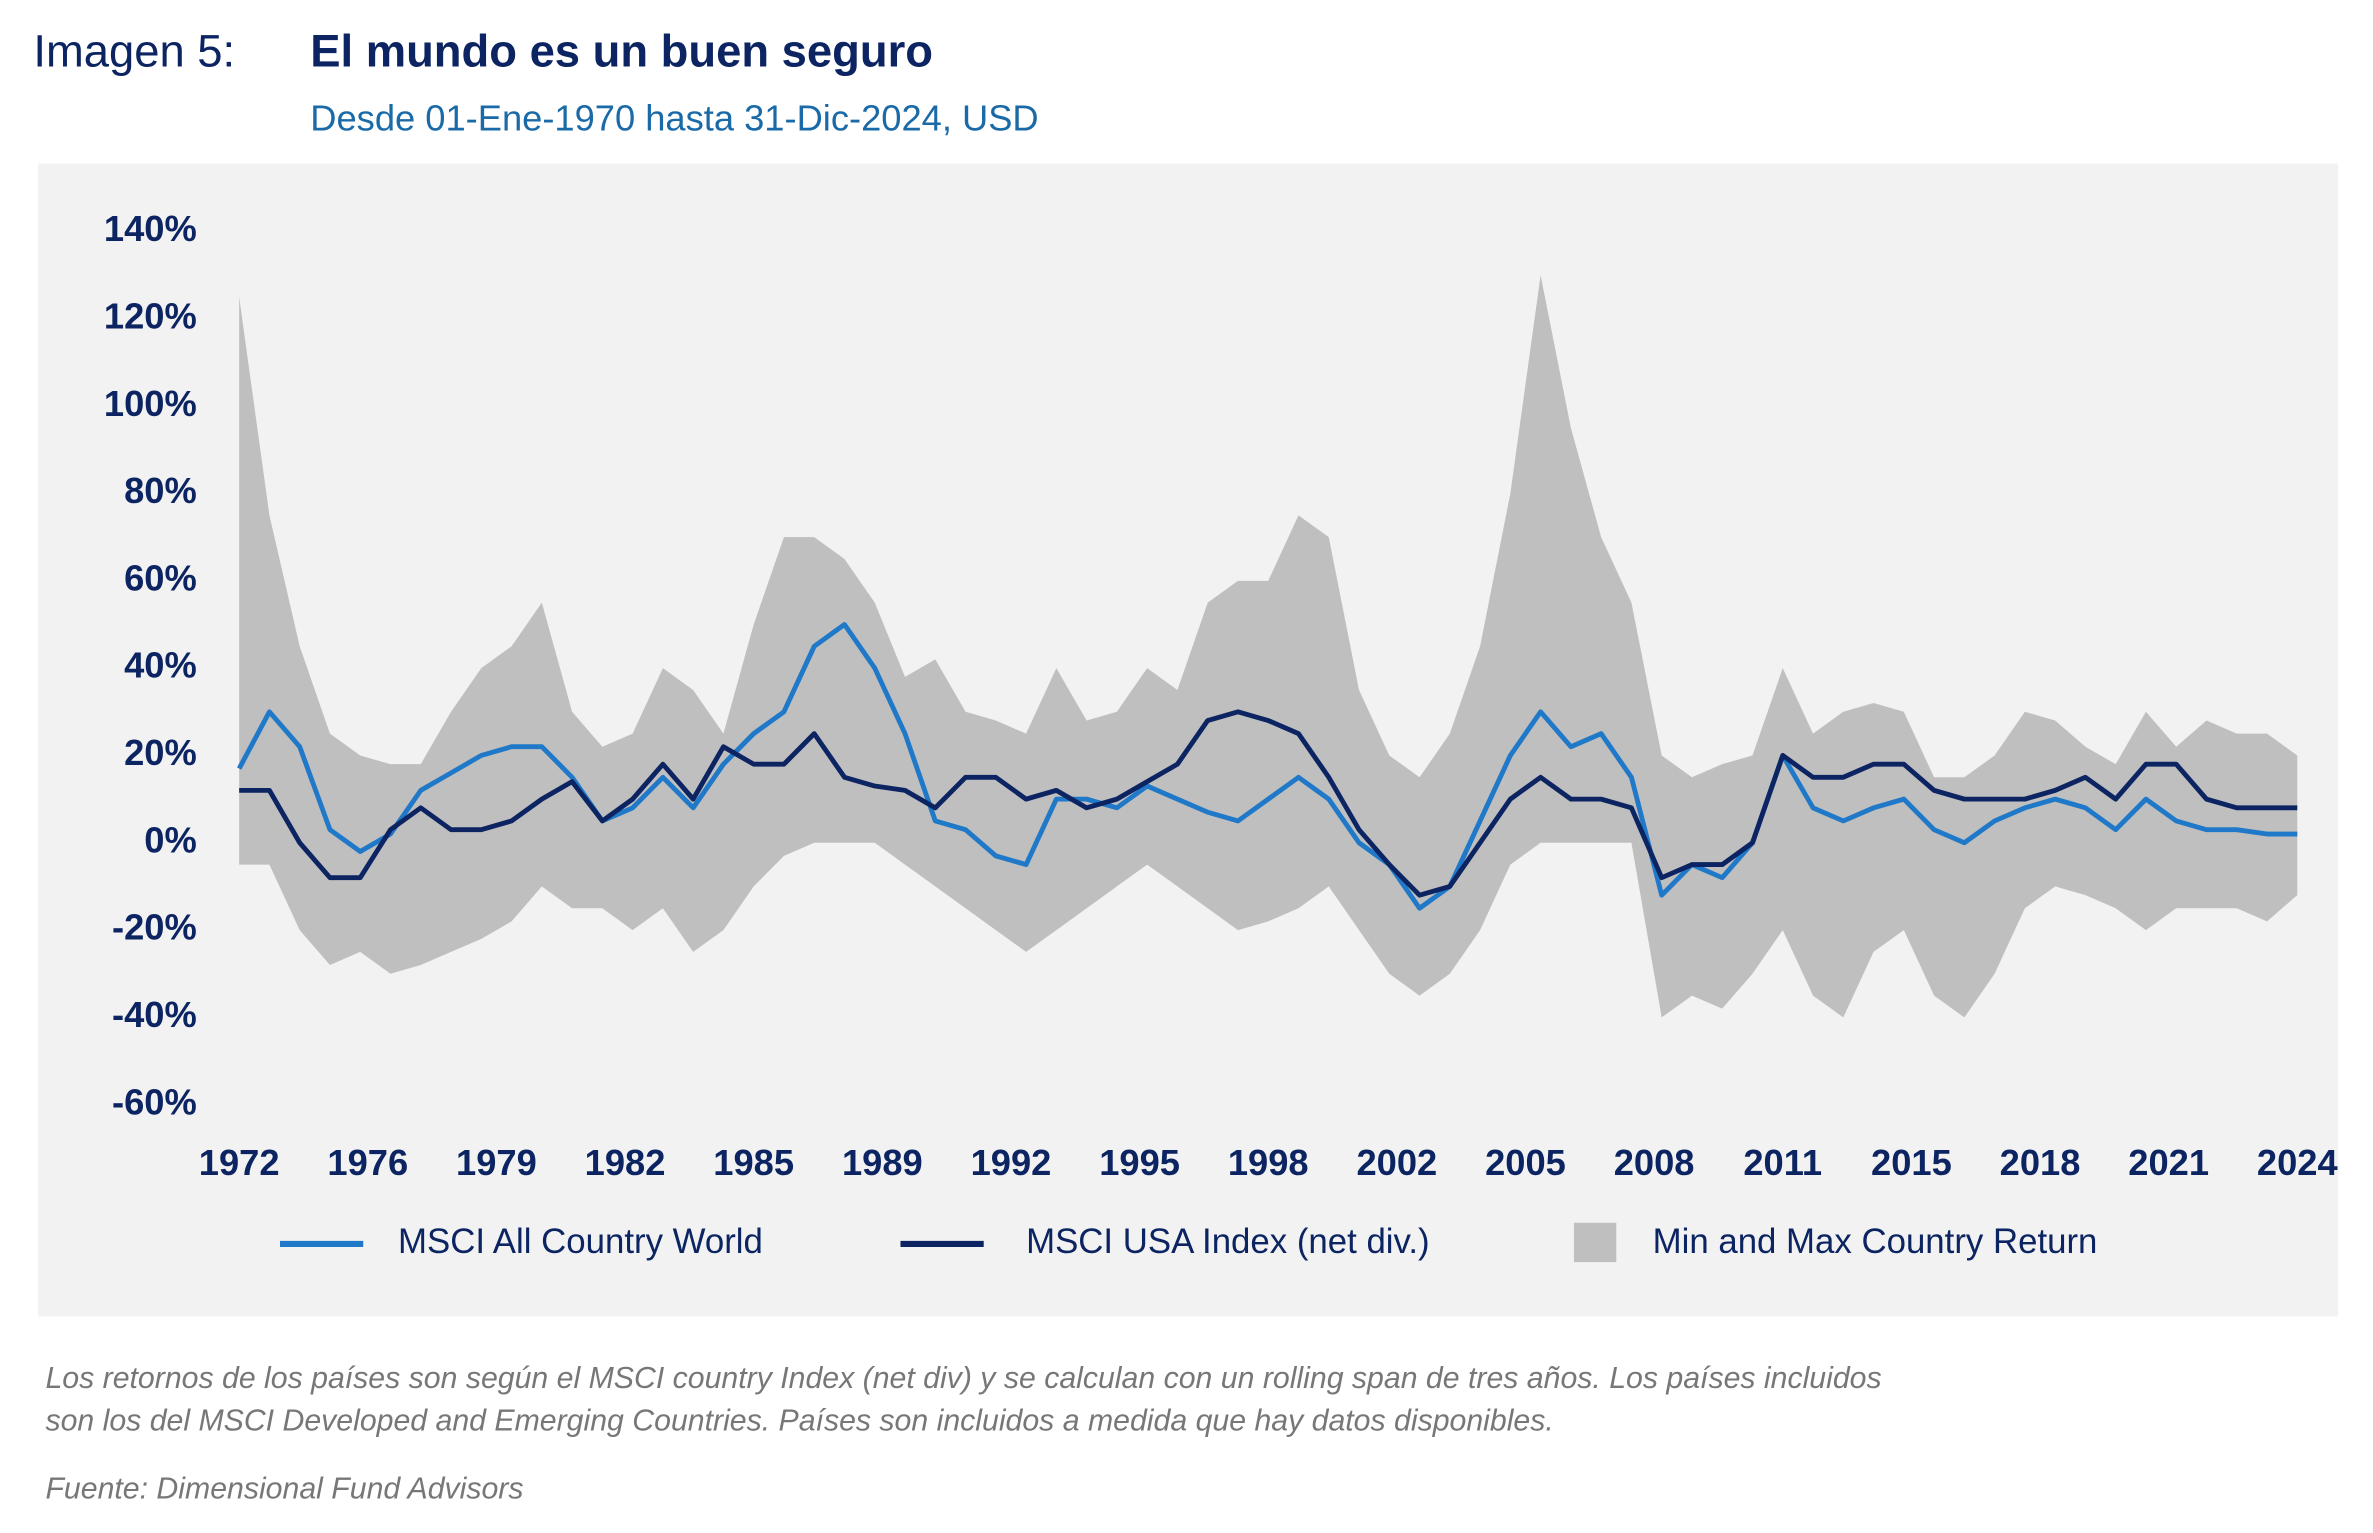  I want to click on x-tick-label: 2015, so click(1911, 1162).